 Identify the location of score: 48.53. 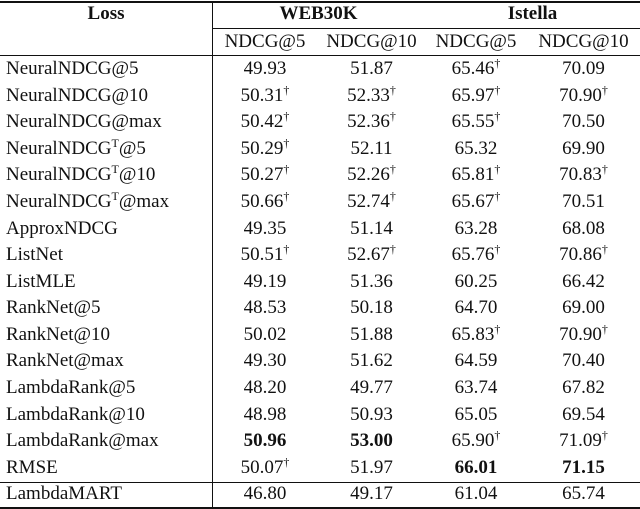
(265, 308).